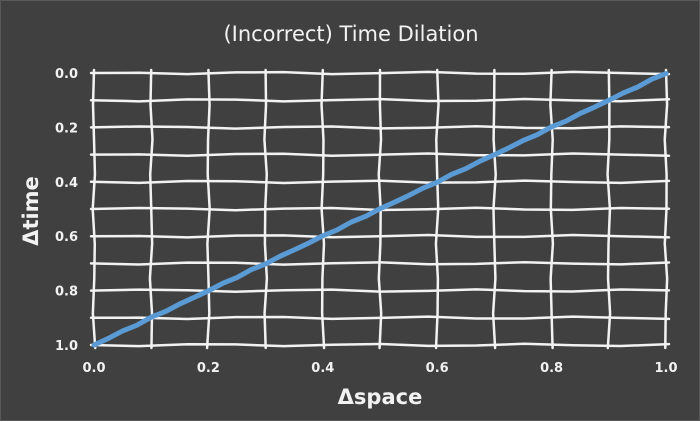 The width and height of the screenshot is (700, 422). I want to click on y-axis-ticks: 0.0 0.2 0.4 0.6 0.8 1.0, so click(66, 210).